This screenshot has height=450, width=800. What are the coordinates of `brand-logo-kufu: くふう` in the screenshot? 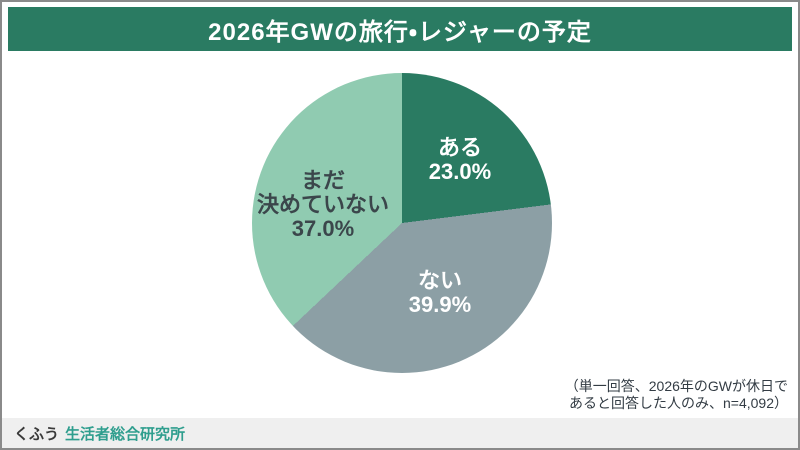 It's located at (37, 434).